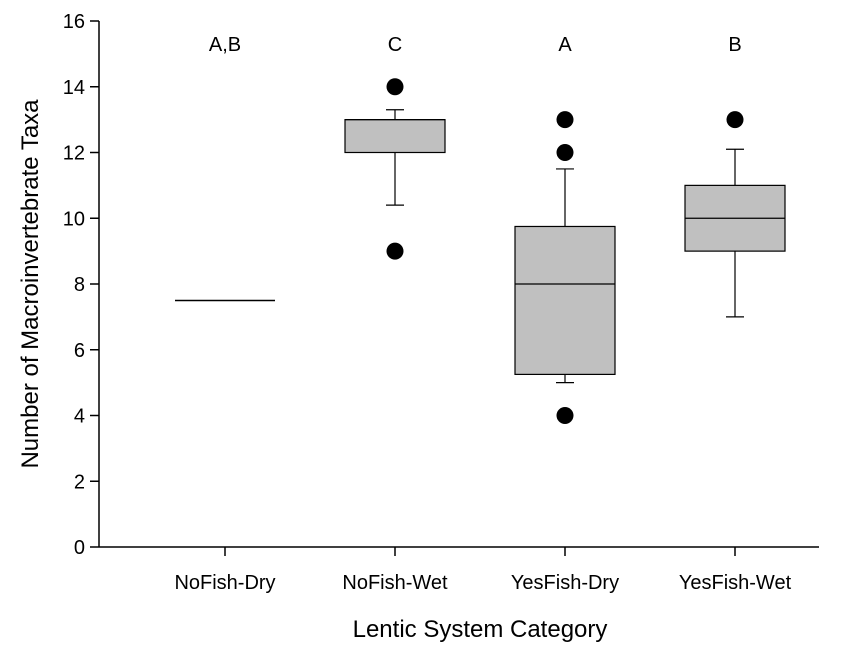 The height and width of the screenshot is (650, 843). What do you see at coordinates (74, 219) in the screenshot?
I see `y-tick-label: 10` at bounding box center [74, 219].